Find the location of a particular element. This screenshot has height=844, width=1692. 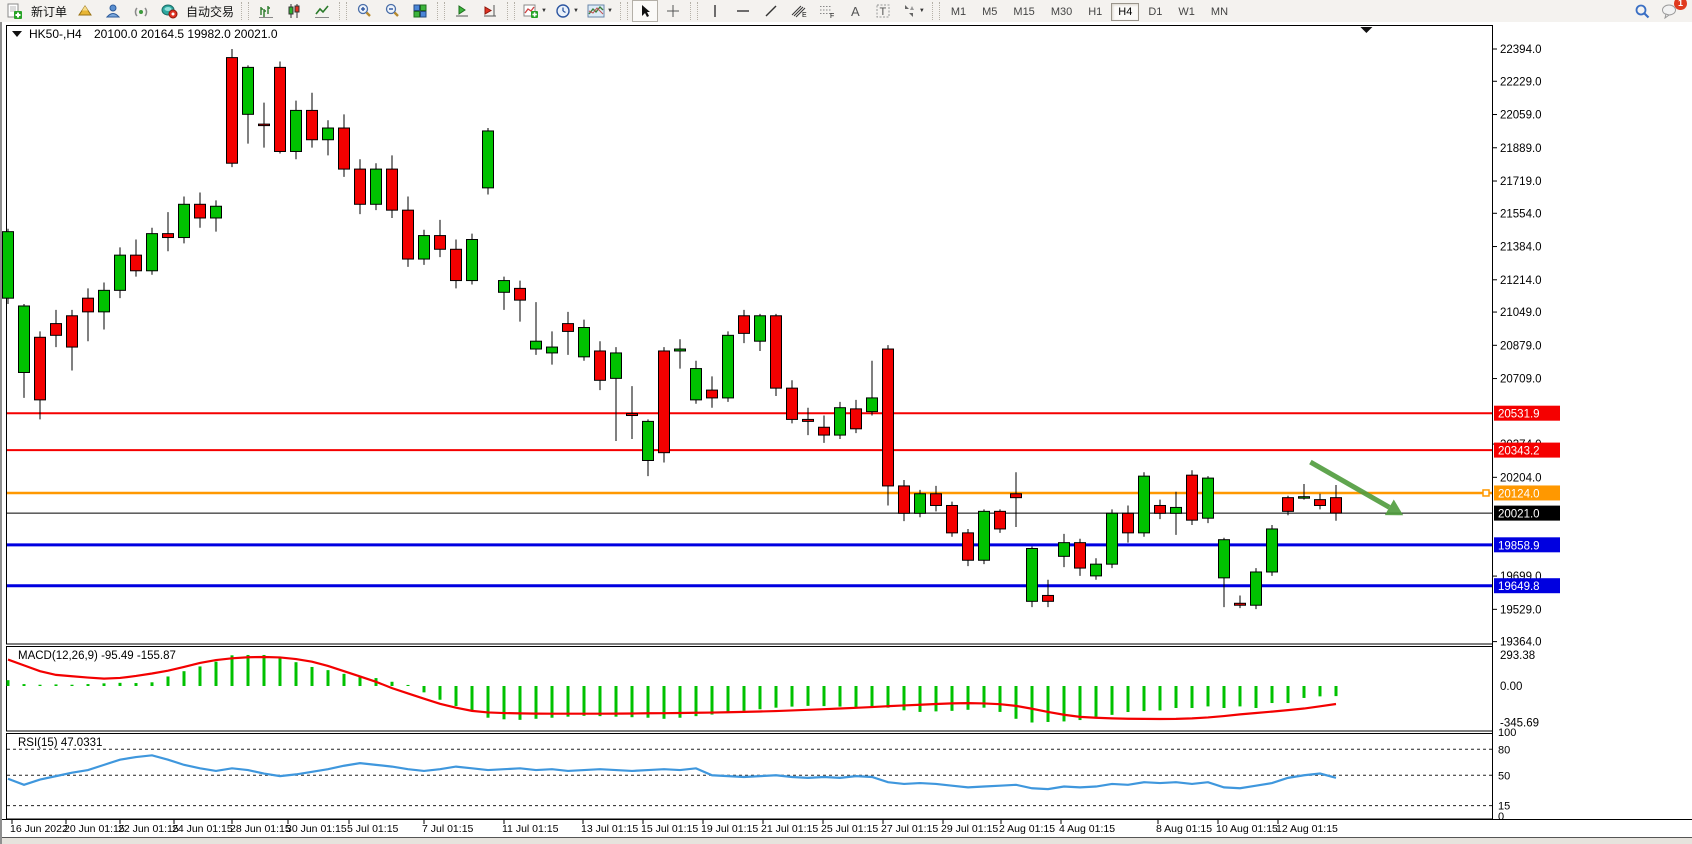

indicators-button: ▼ is located at coordinates (534, 11).